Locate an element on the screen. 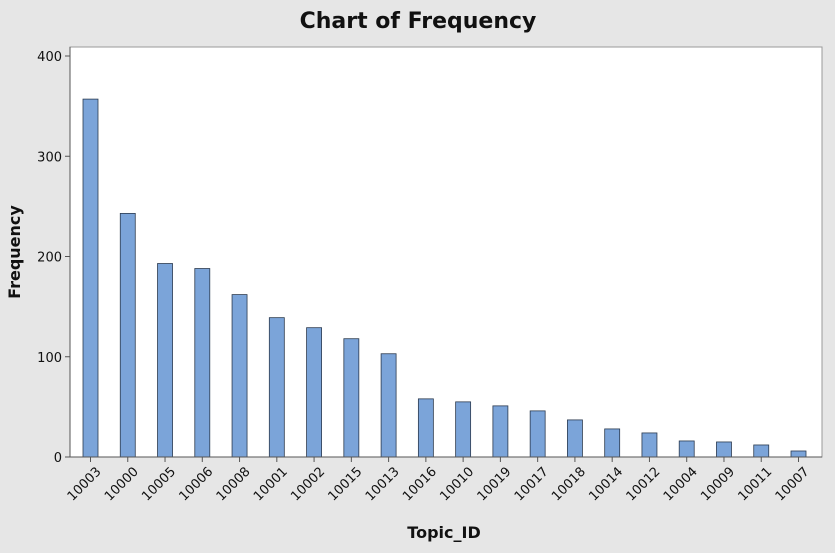  y-tick-label: 0 is located at coordinates (58, 458).